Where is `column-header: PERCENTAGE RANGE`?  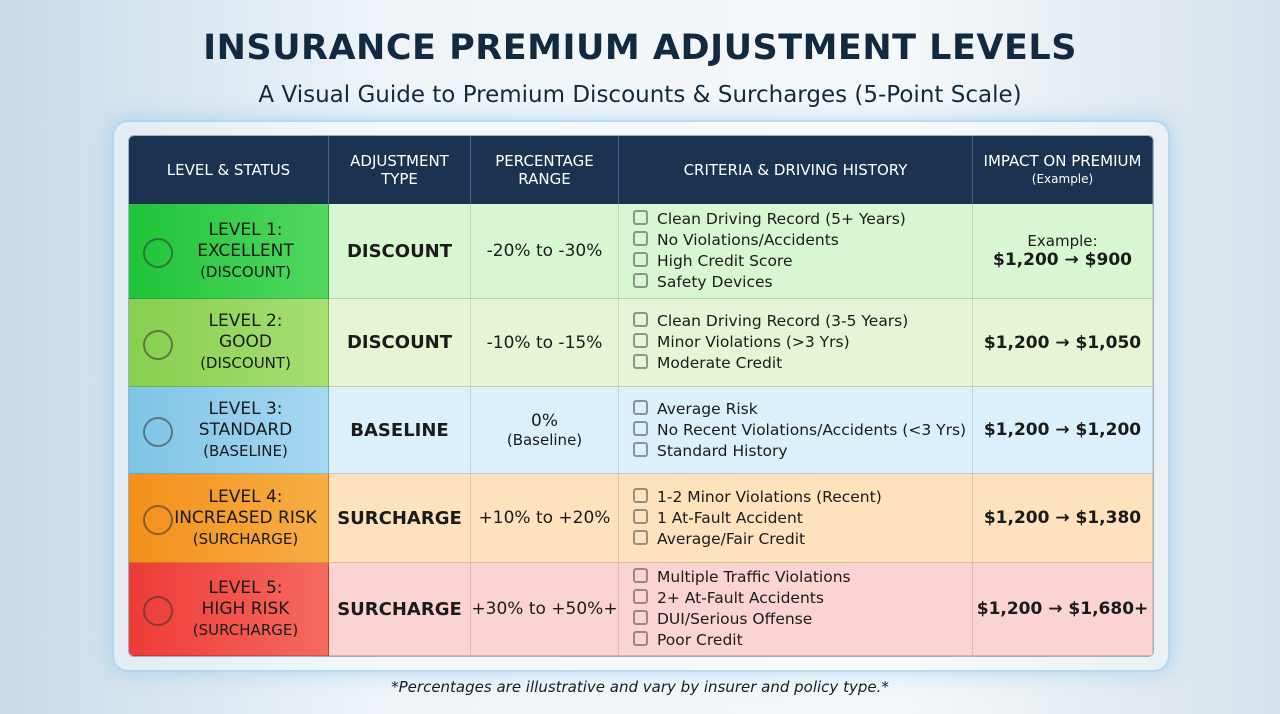 column-header: PERCENTAGE RANGE is located at coordinates (545, 170).